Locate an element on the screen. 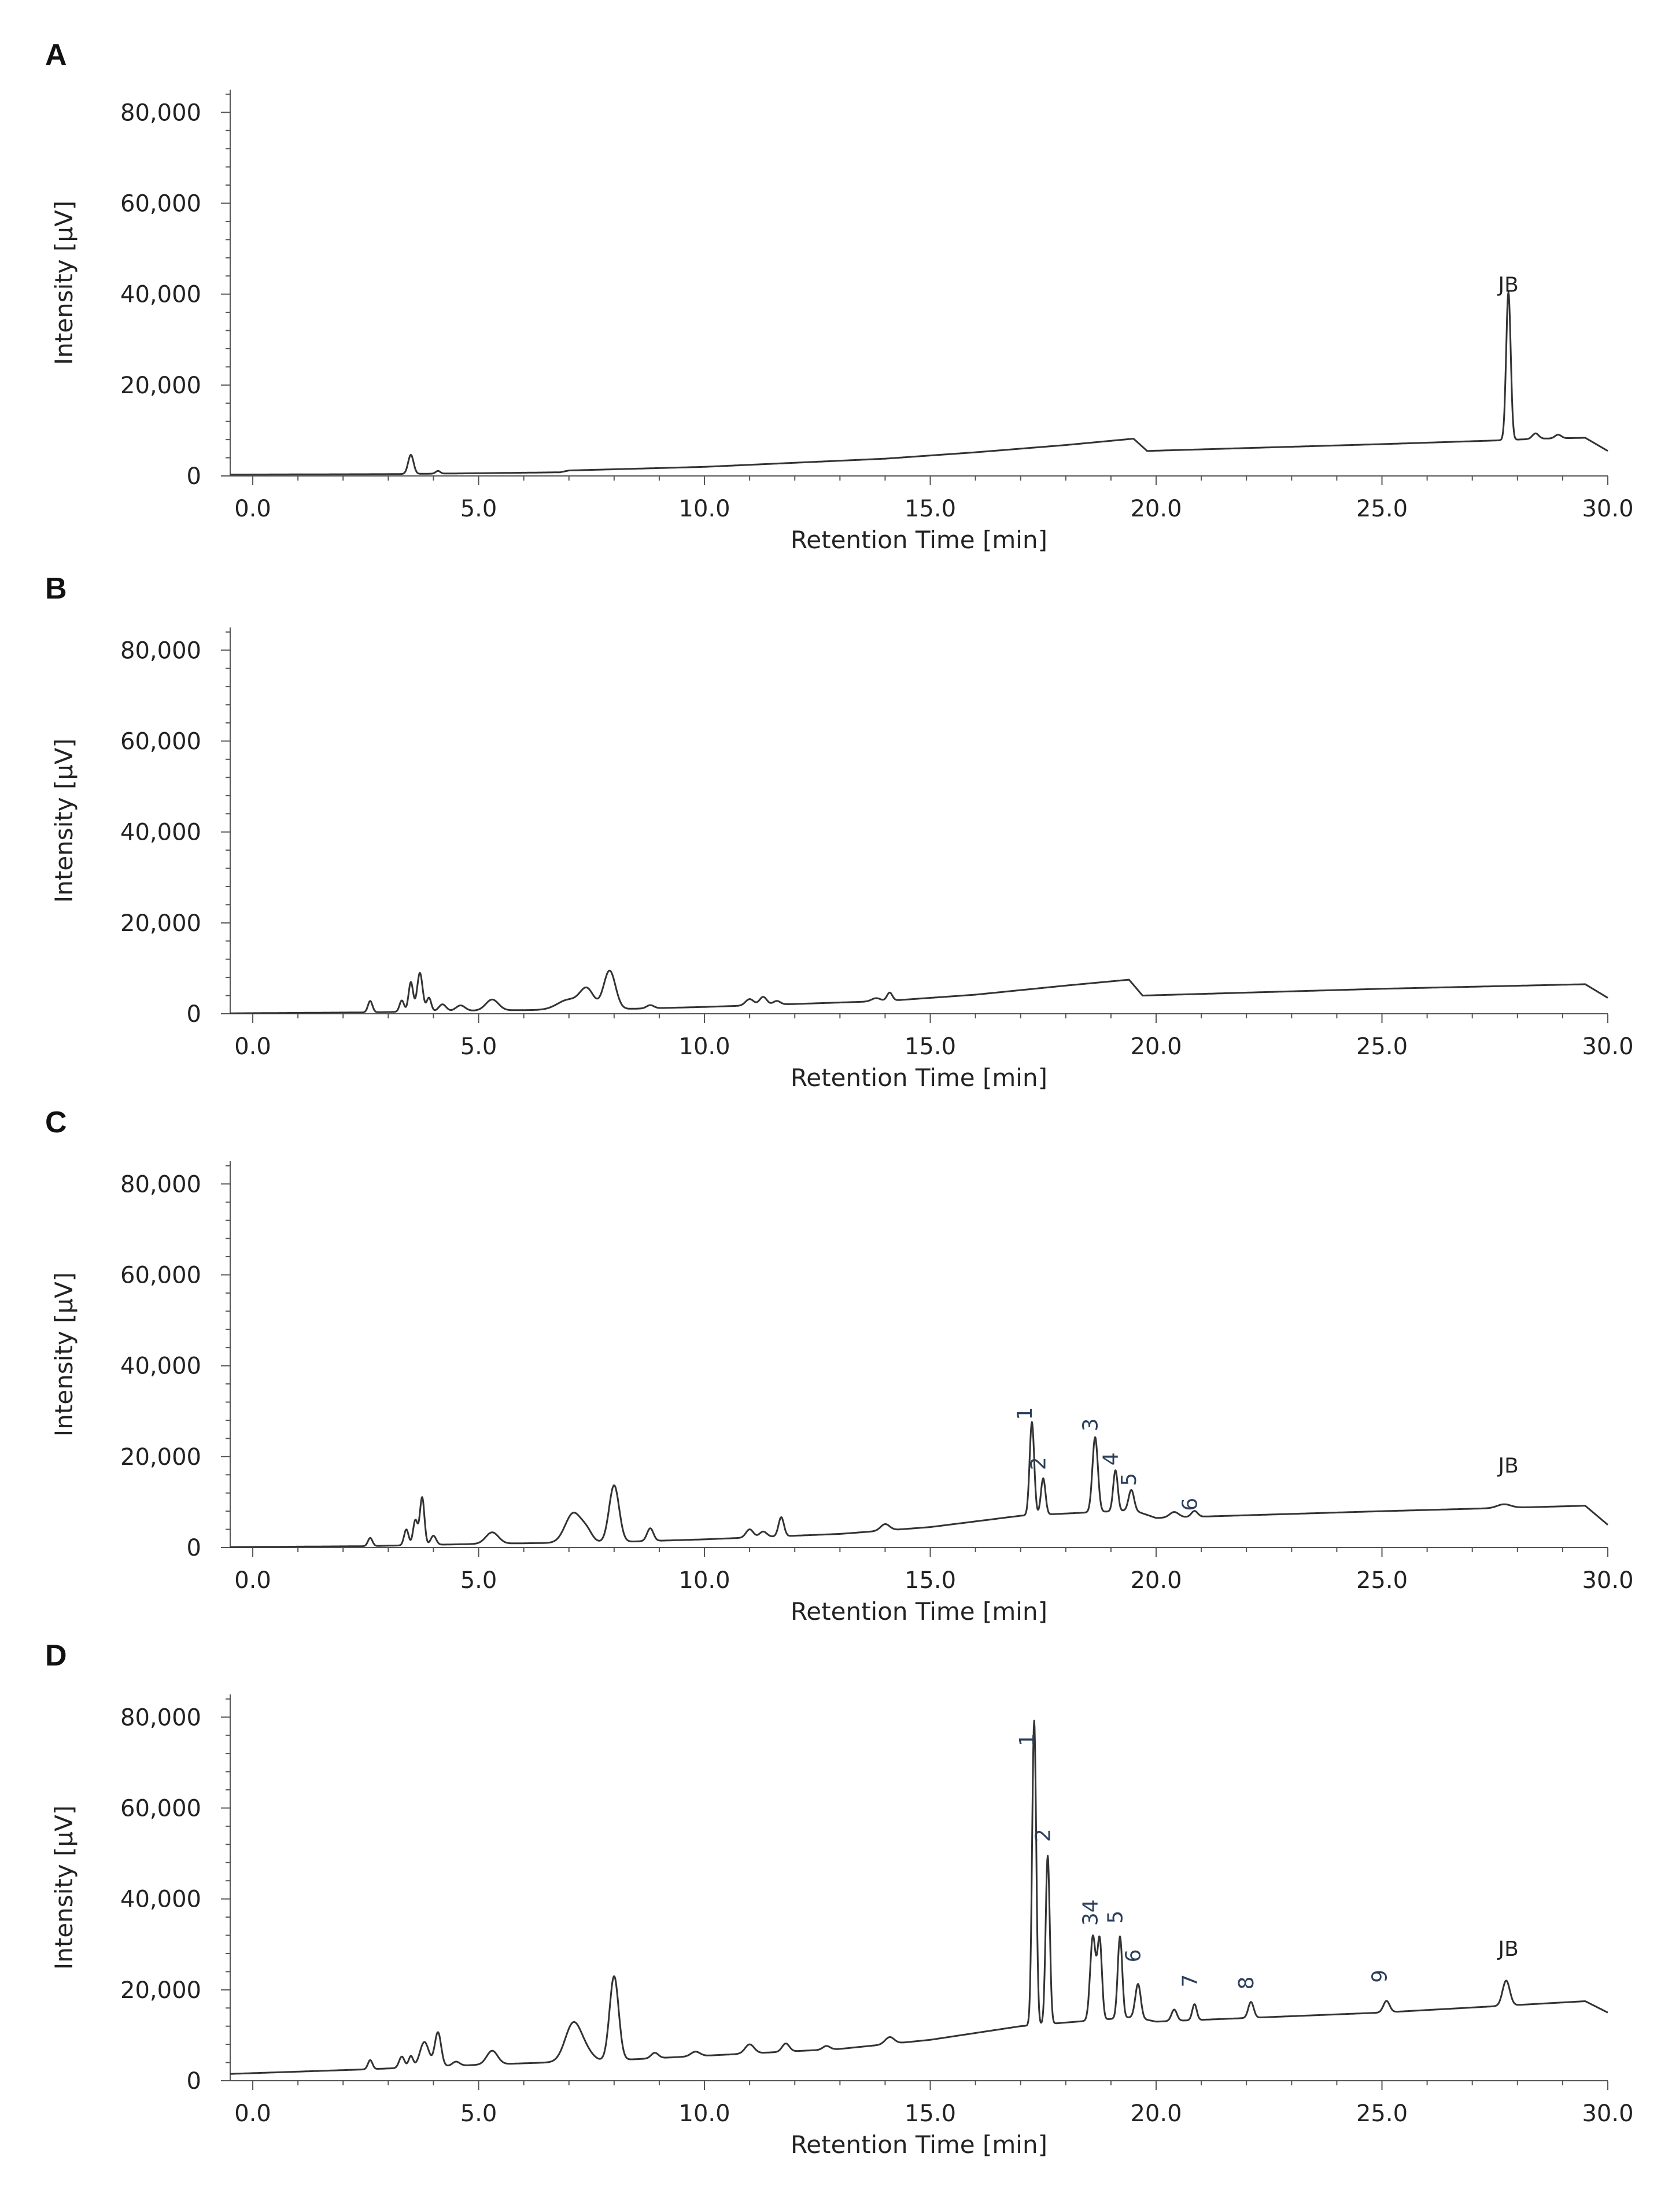  x-tick-label-c: 15.0 is located at coordinates (930, 1580).